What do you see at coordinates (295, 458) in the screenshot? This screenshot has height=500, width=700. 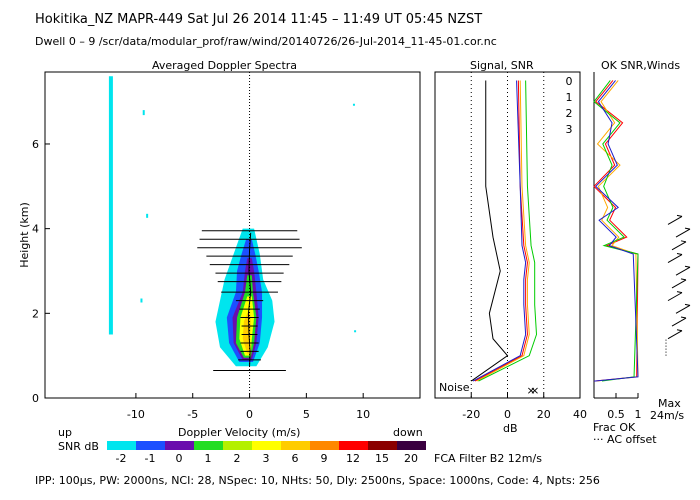 I see `colorbar-tick-label: 6` at bounding box center [295, 458].